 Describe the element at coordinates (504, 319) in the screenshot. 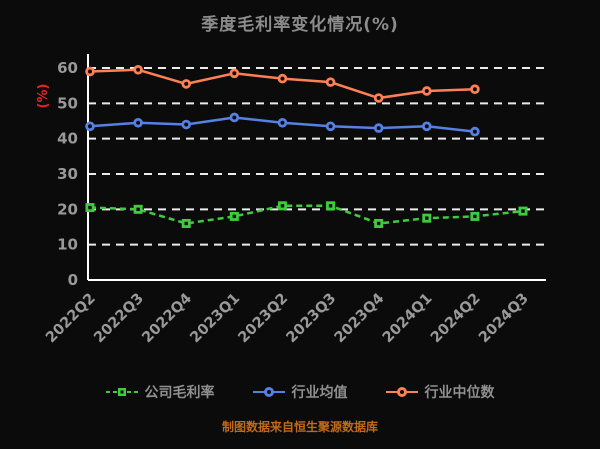

I see `x-tick-label: 2024Q3` at that location.